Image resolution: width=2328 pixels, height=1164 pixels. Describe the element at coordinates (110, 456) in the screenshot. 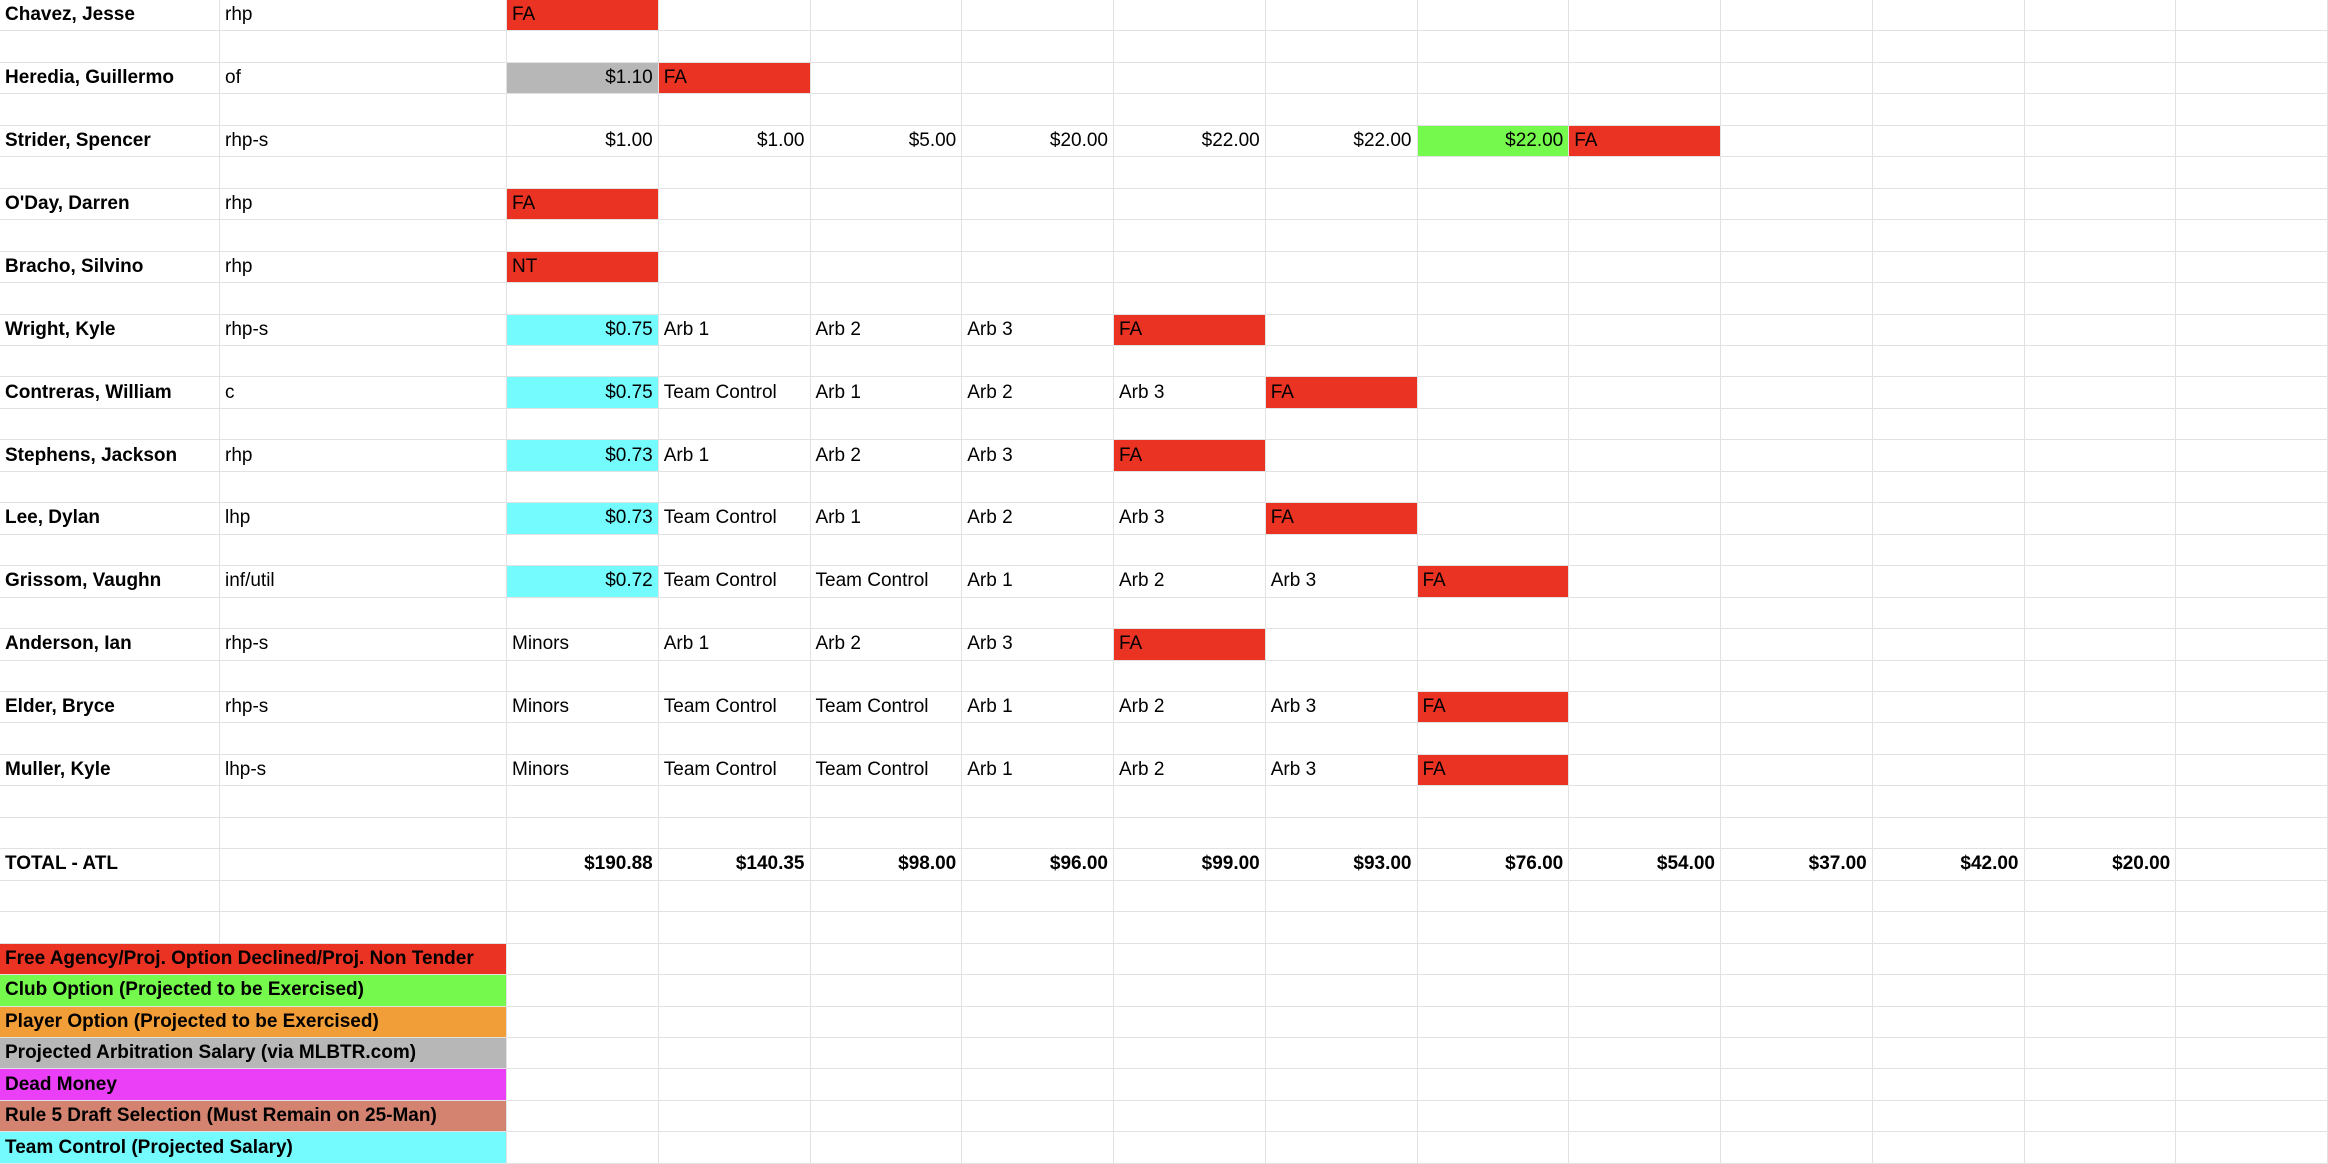

I see `player-name-cell: Stephens, Jackson` at that location.